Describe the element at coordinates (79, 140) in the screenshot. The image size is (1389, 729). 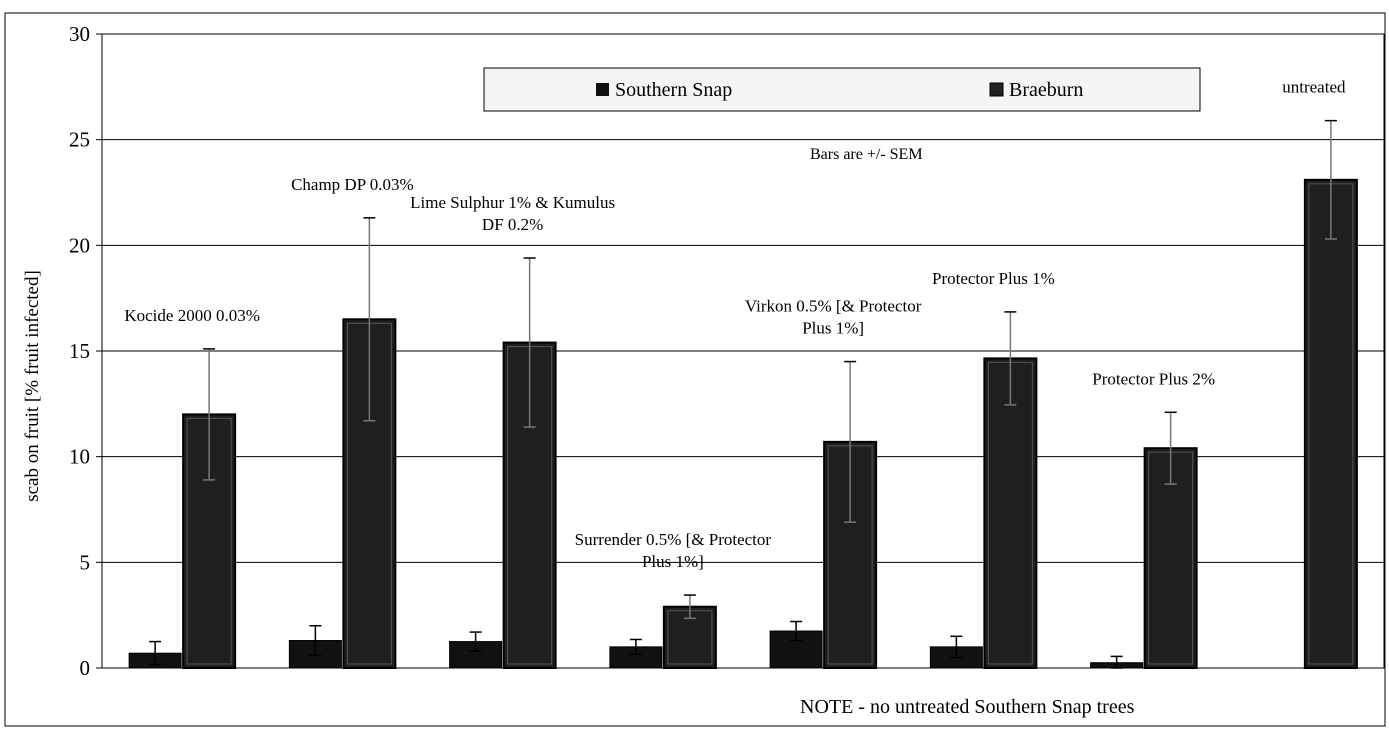
I see `y-tick-label: 25` at that location.